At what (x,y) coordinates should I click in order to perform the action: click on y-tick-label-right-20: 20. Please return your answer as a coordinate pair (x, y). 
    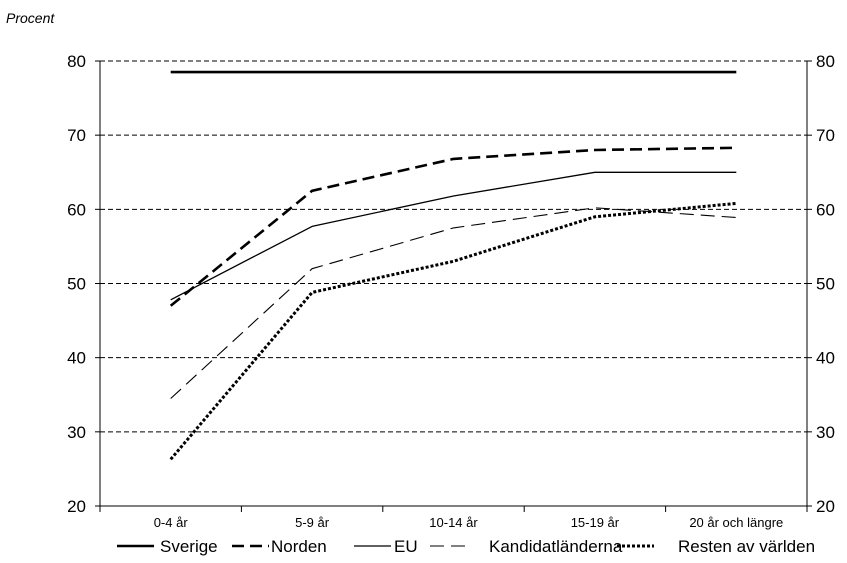
    Looking at the image, I should click on (825, 506).